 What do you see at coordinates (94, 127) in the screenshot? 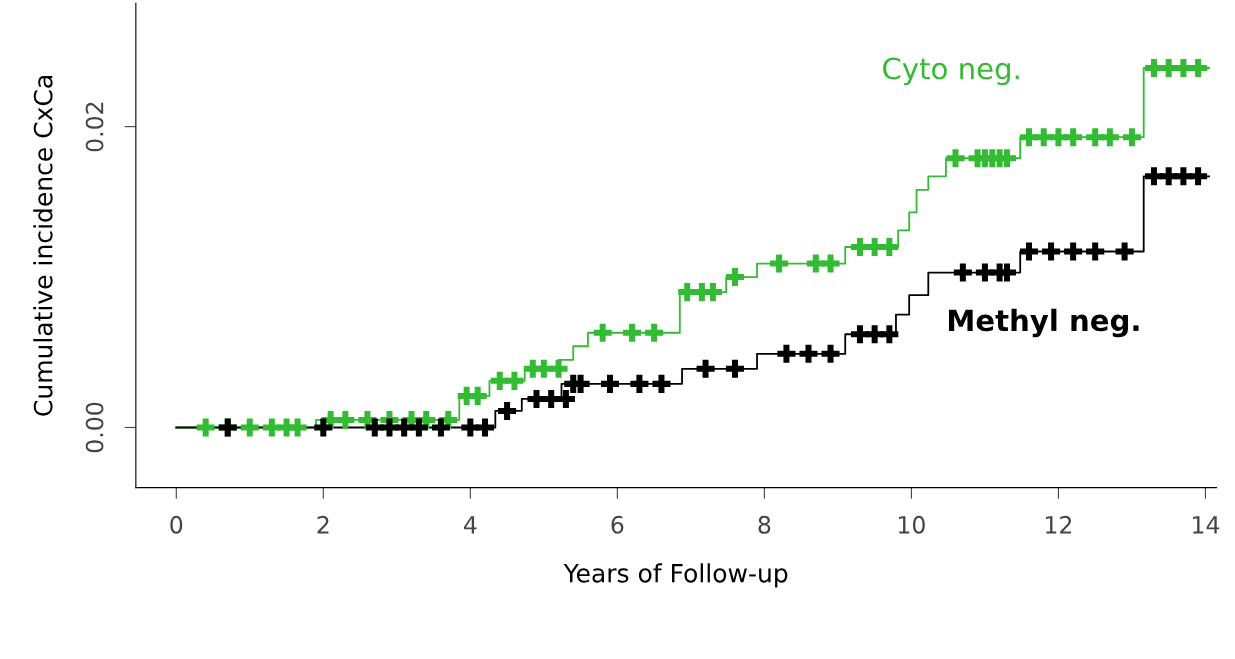
I see `y-tick-label: 0.02` at bounding box center [94, 127].